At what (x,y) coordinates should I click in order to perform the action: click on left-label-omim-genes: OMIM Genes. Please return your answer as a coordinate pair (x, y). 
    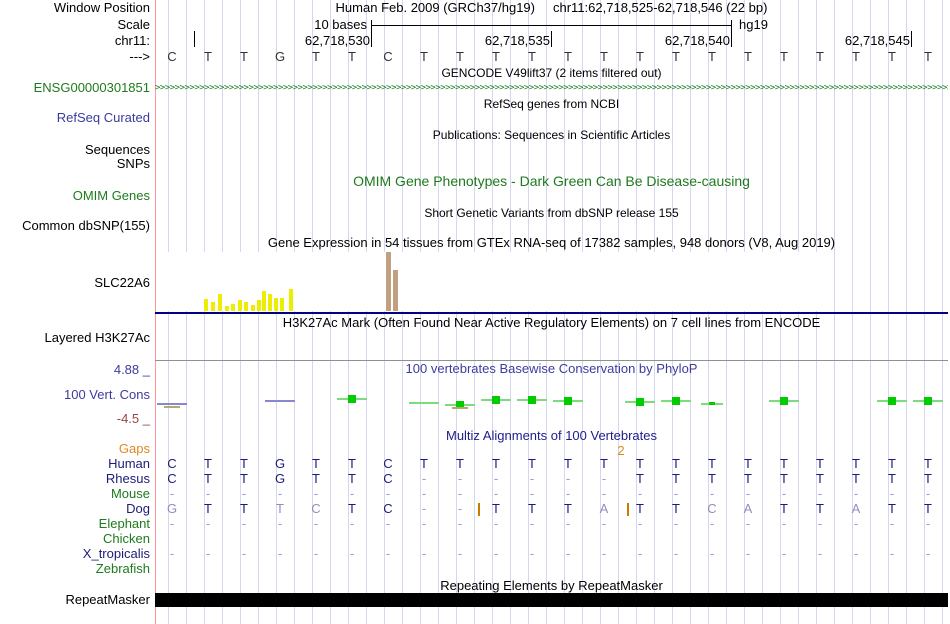
    Looking at the image, I should click on (111, 195).